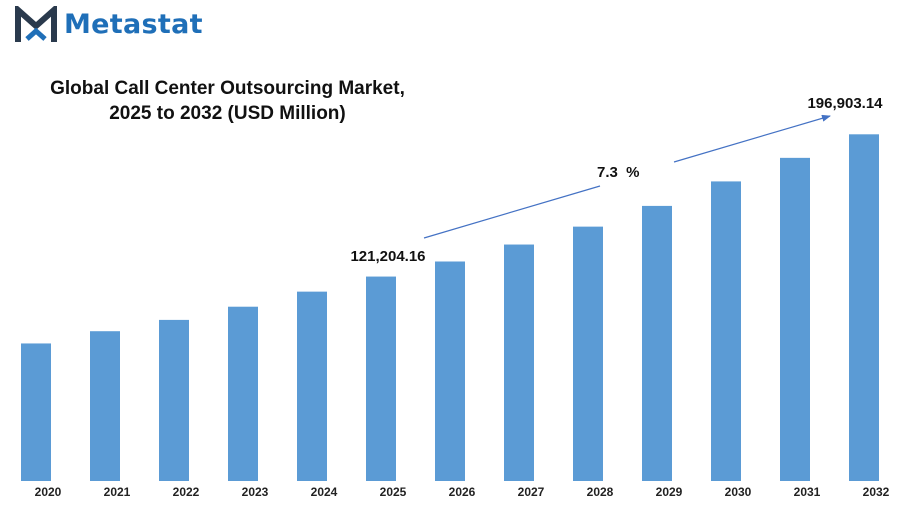  What do you see at coordinates (36, 24) in the screenshot?
I see `metastat-m-icon` at bounding box center [36, 24].